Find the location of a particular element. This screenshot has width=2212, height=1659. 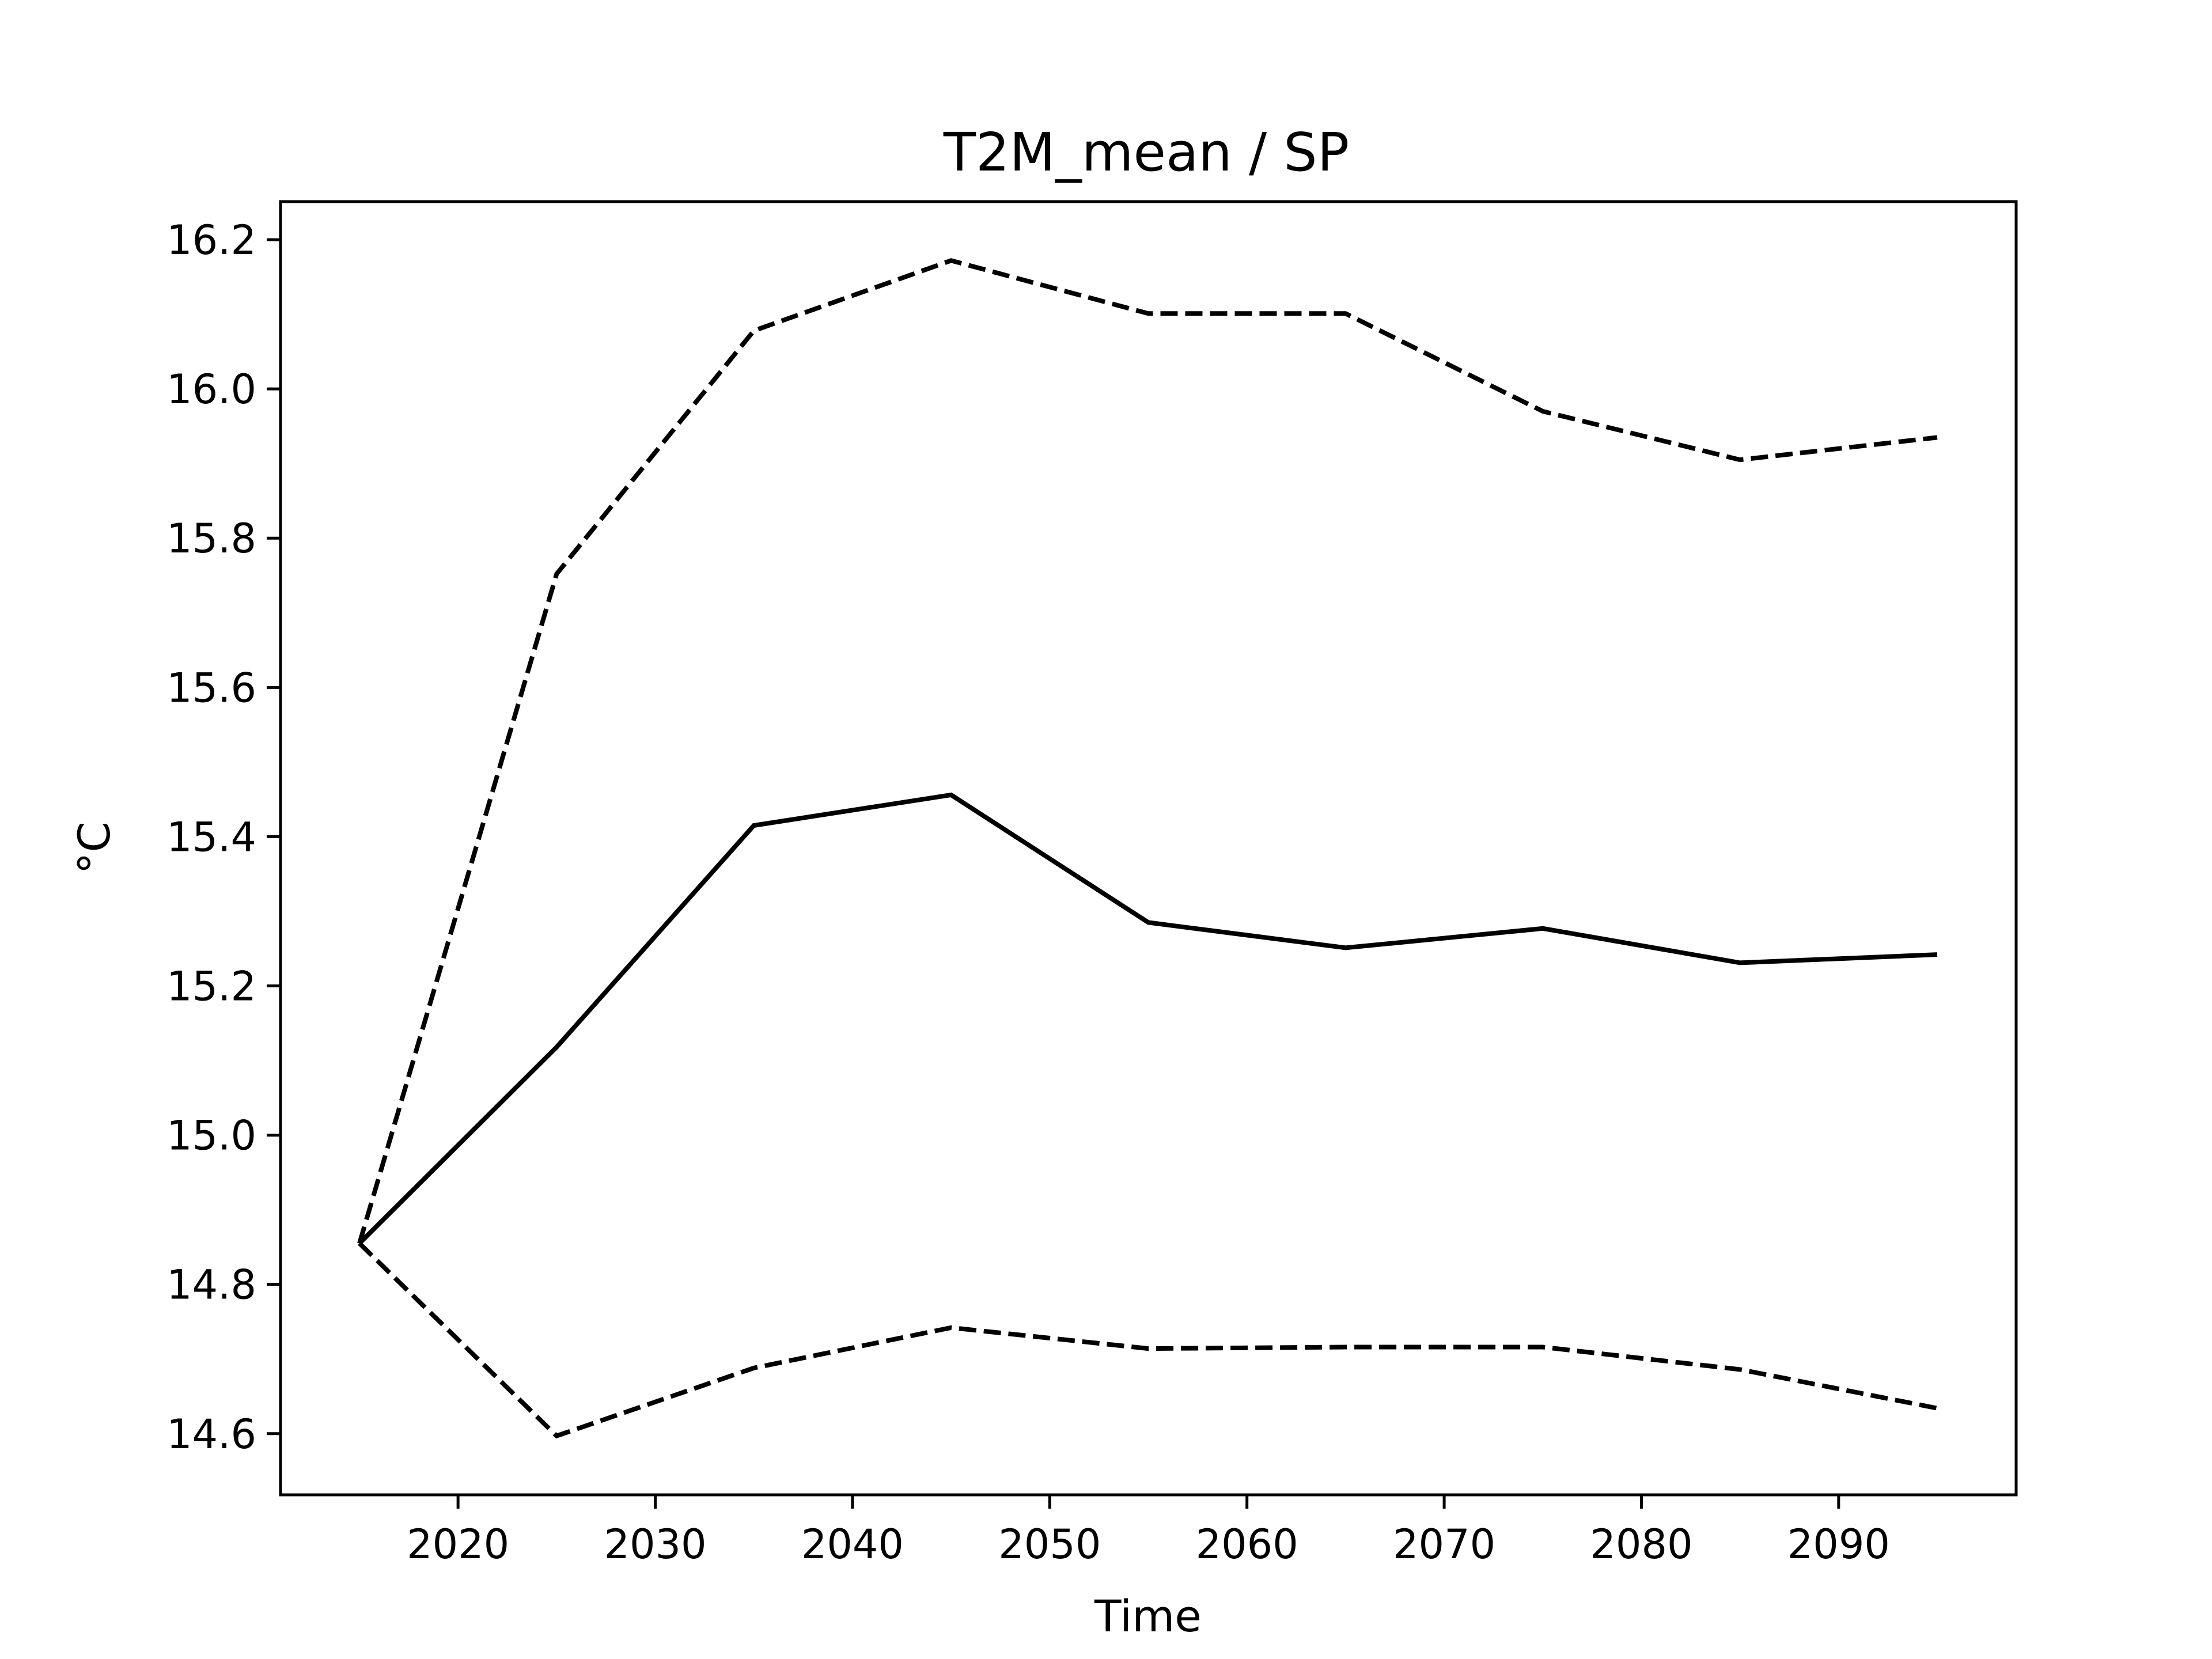

x-tick-label: 2040 is located at coordinates (852, 1544).